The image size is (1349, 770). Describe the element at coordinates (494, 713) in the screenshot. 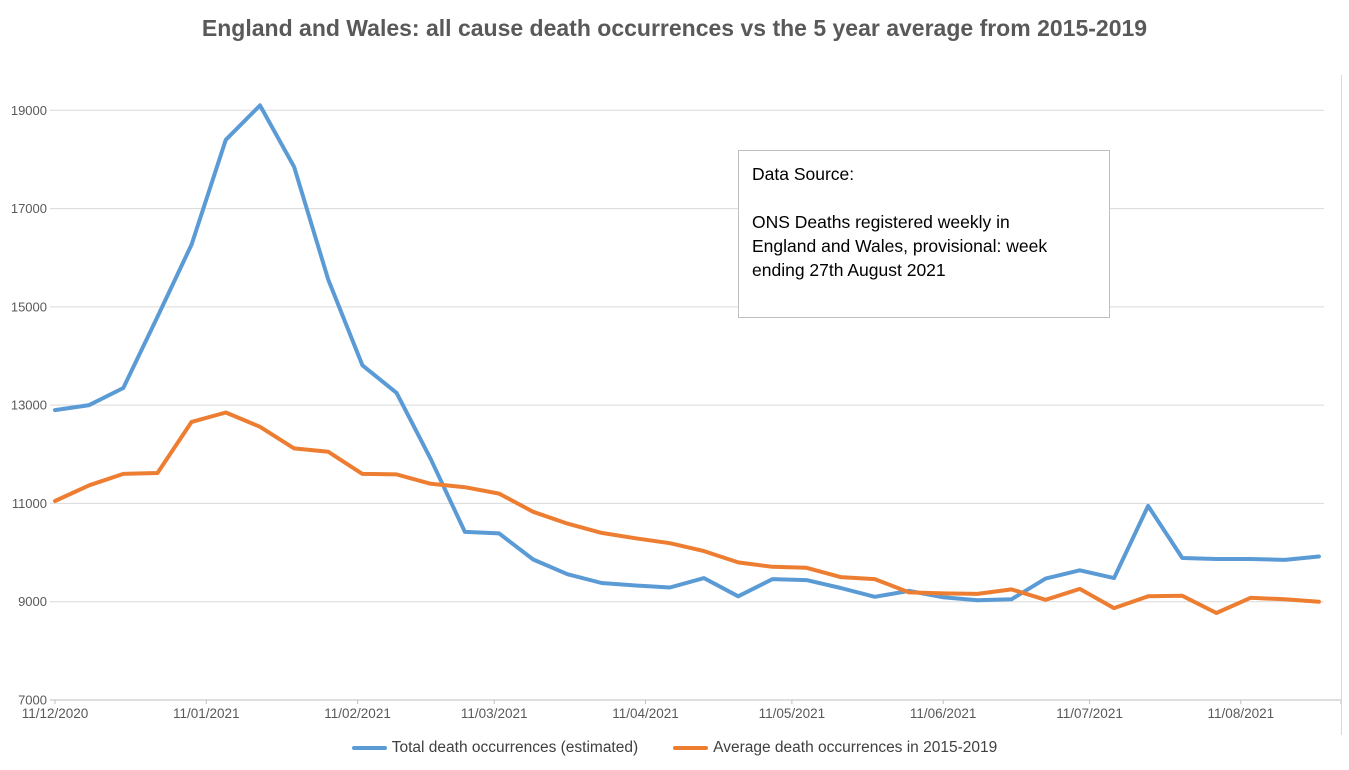

I see `x-axis-tick-label: 11/03/2021` at that location.